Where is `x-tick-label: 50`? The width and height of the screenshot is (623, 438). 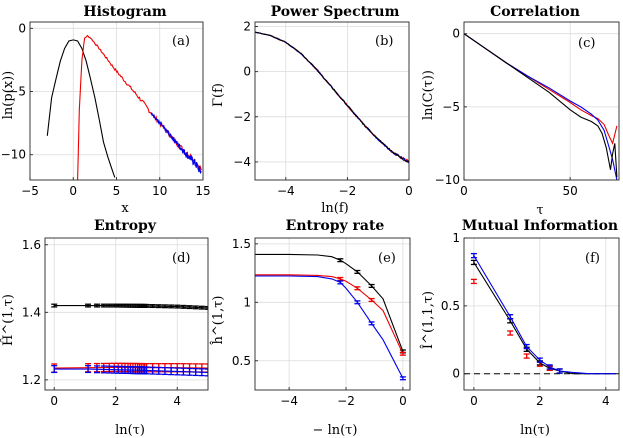
x-tick-label: 50 is located at coordinates (570, 191).